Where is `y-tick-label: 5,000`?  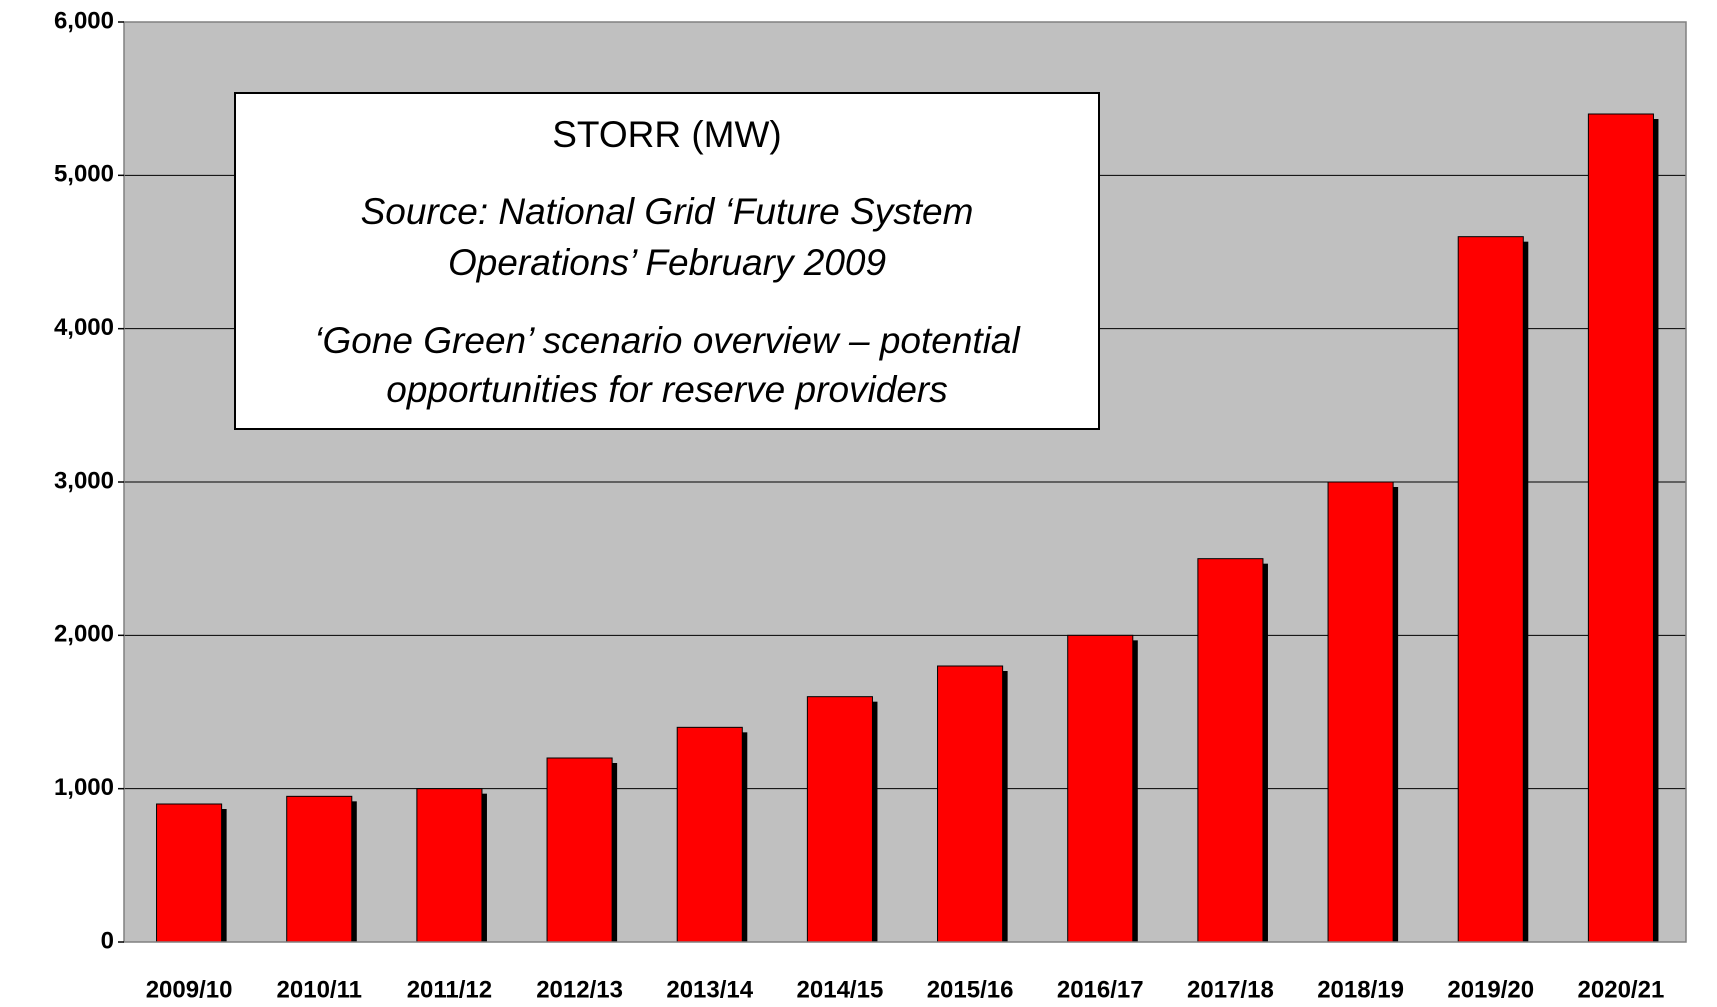 y-tick-label: 5,000 is located at coordinates (84, 174).